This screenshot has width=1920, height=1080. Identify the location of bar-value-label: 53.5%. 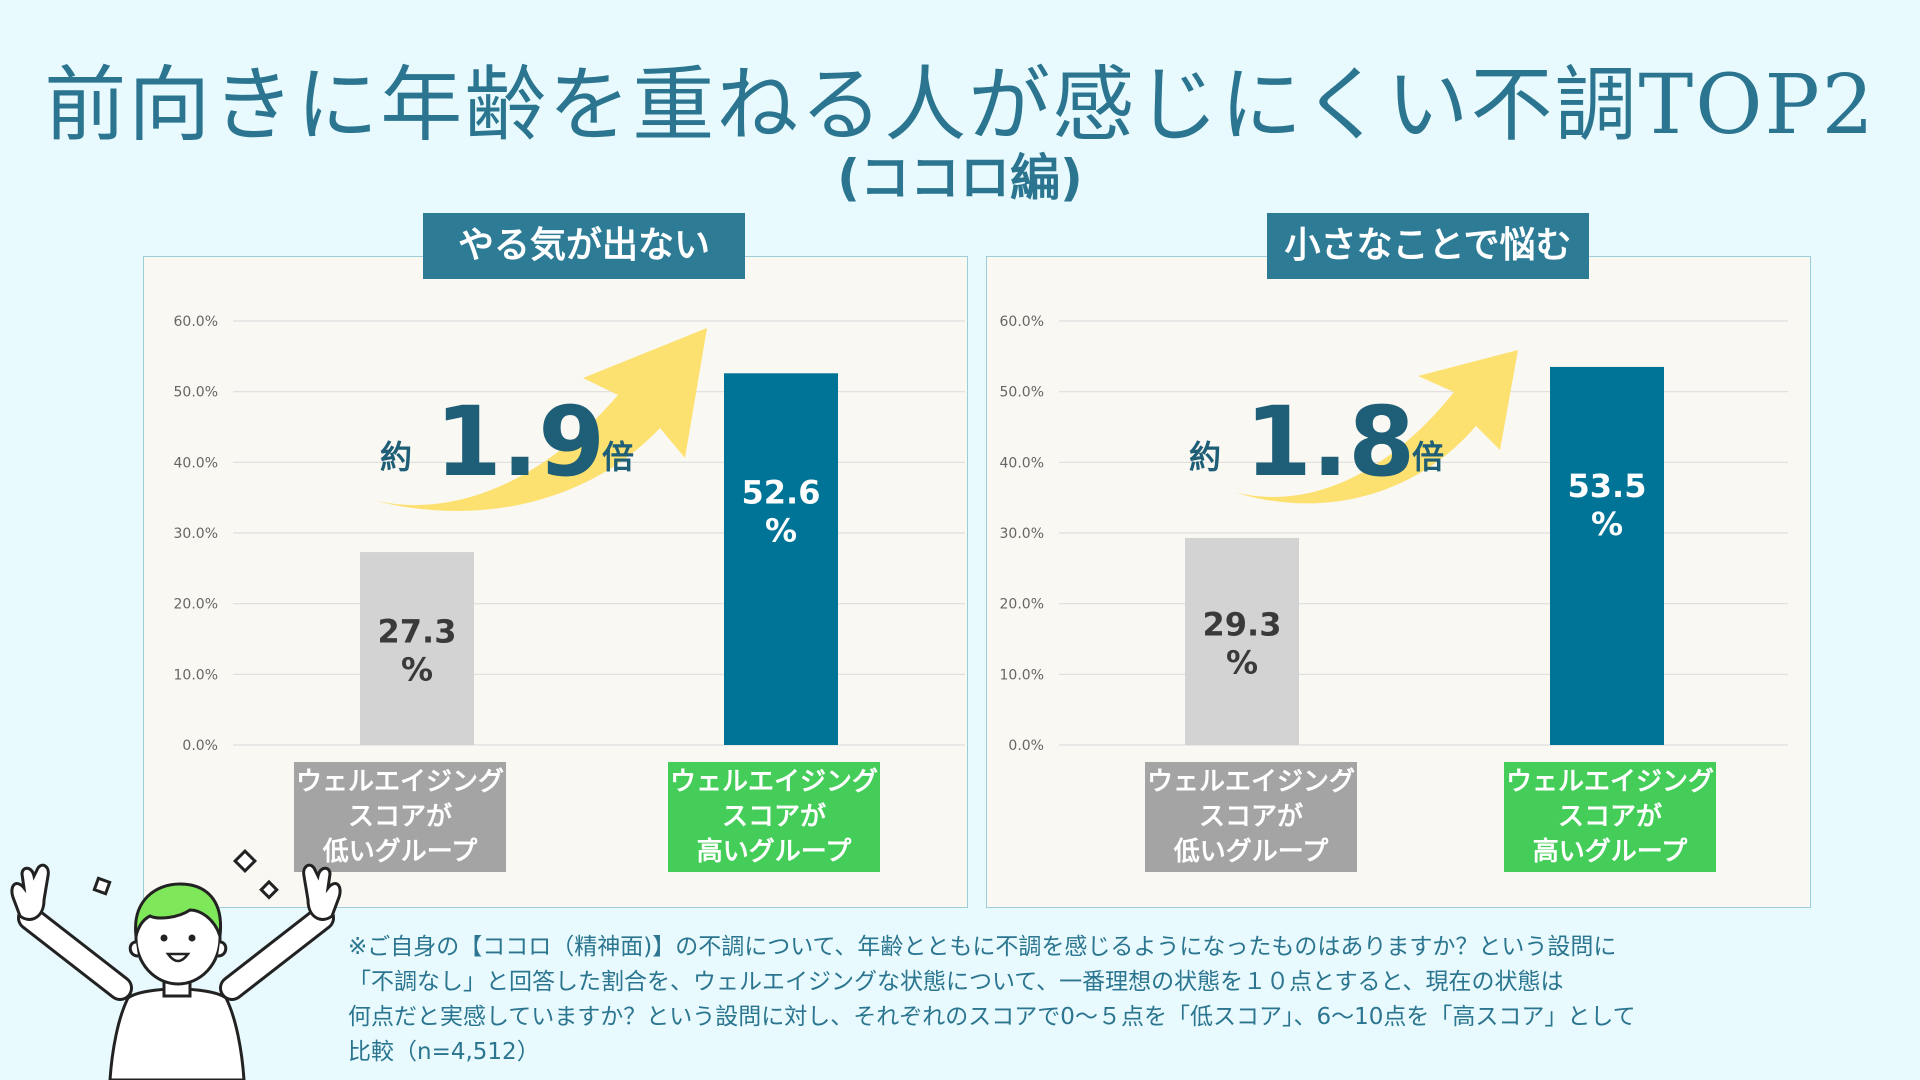
(1607, 505).